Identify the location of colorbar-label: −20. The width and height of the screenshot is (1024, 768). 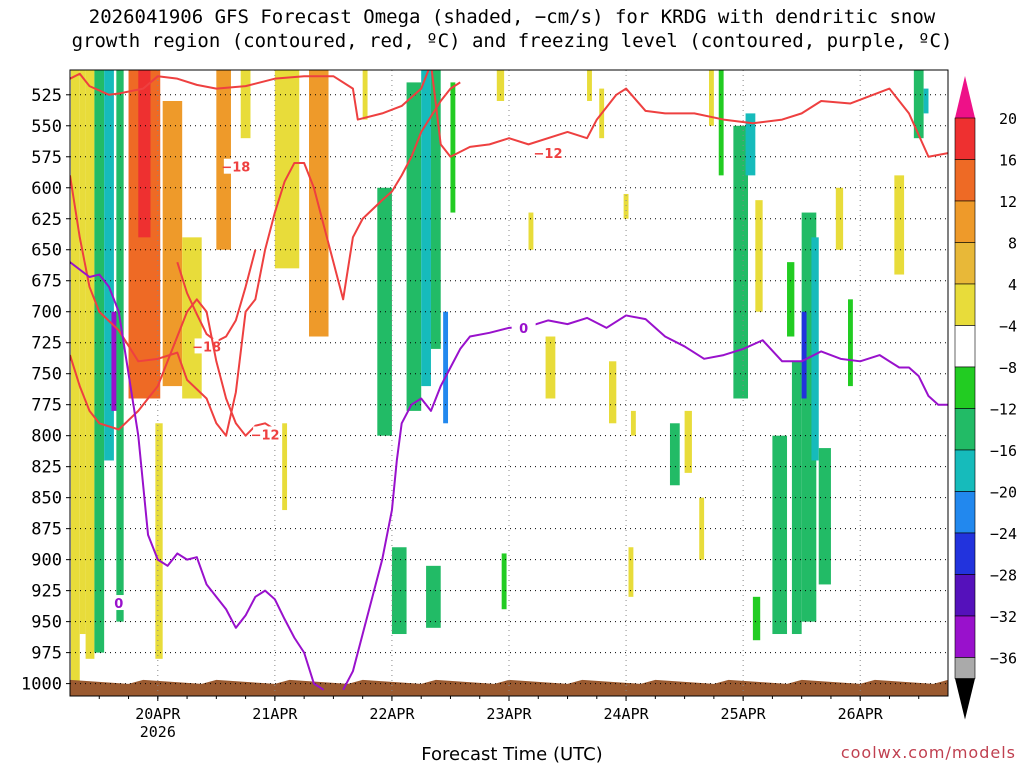
(1003, 493).